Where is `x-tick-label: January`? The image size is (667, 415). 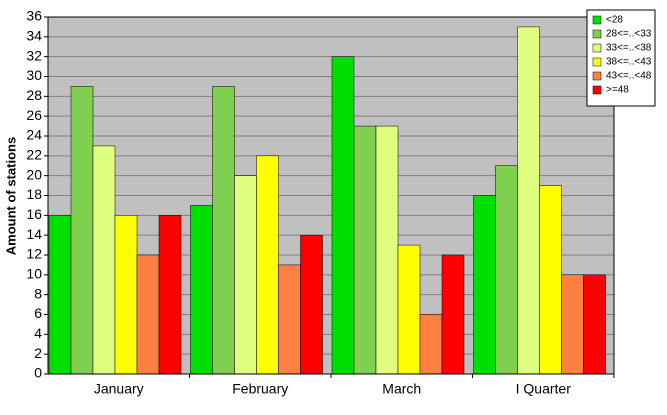 x-tick-label: January is located at coordinates (119, 389).